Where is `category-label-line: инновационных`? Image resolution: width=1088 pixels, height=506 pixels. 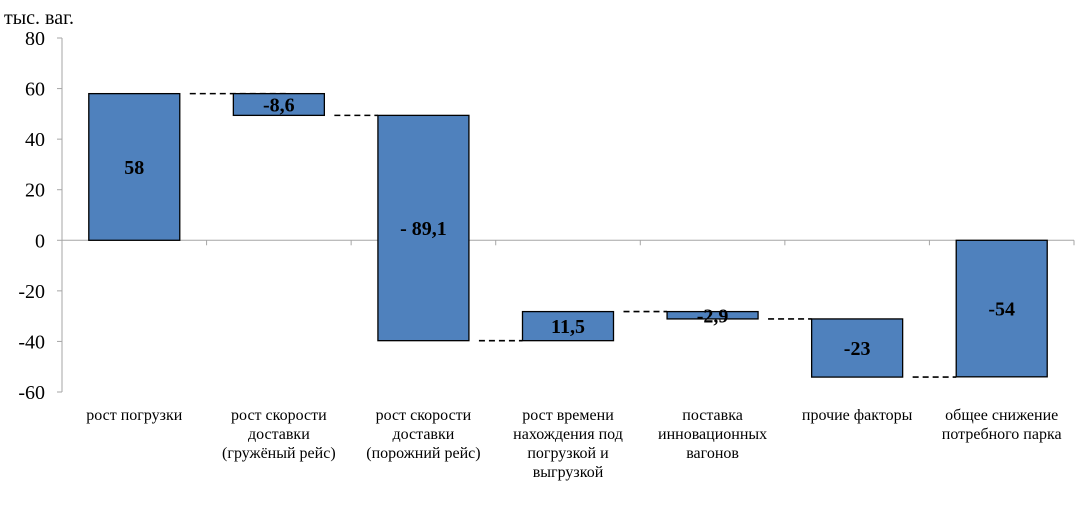
category-label-line: инновационных is located at coordinates (712, 434).